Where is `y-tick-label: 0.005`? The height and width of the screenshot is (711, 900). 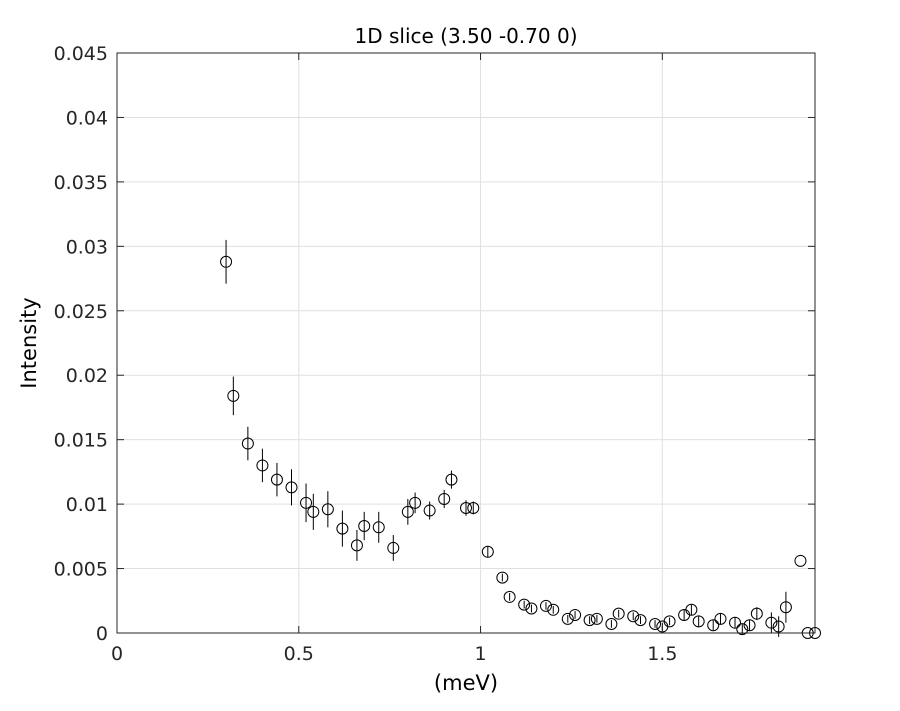
y-tick-label: 0.005 is located at coordinates (81, 570).